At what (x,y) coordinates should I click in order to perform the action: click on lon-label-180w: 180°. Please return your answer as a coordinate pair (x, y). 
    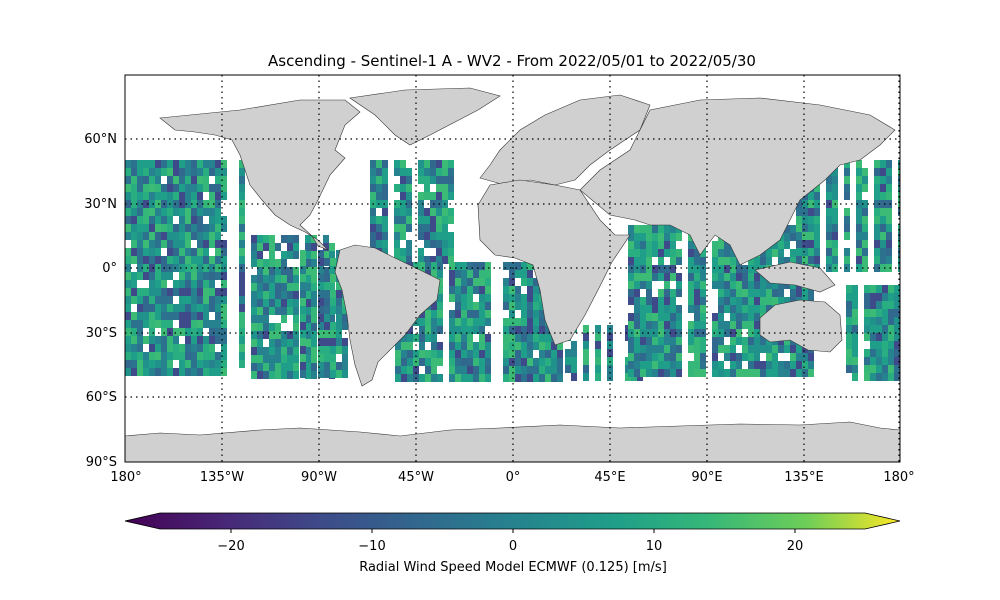
    Looking at the image, I should click on (125, 477).